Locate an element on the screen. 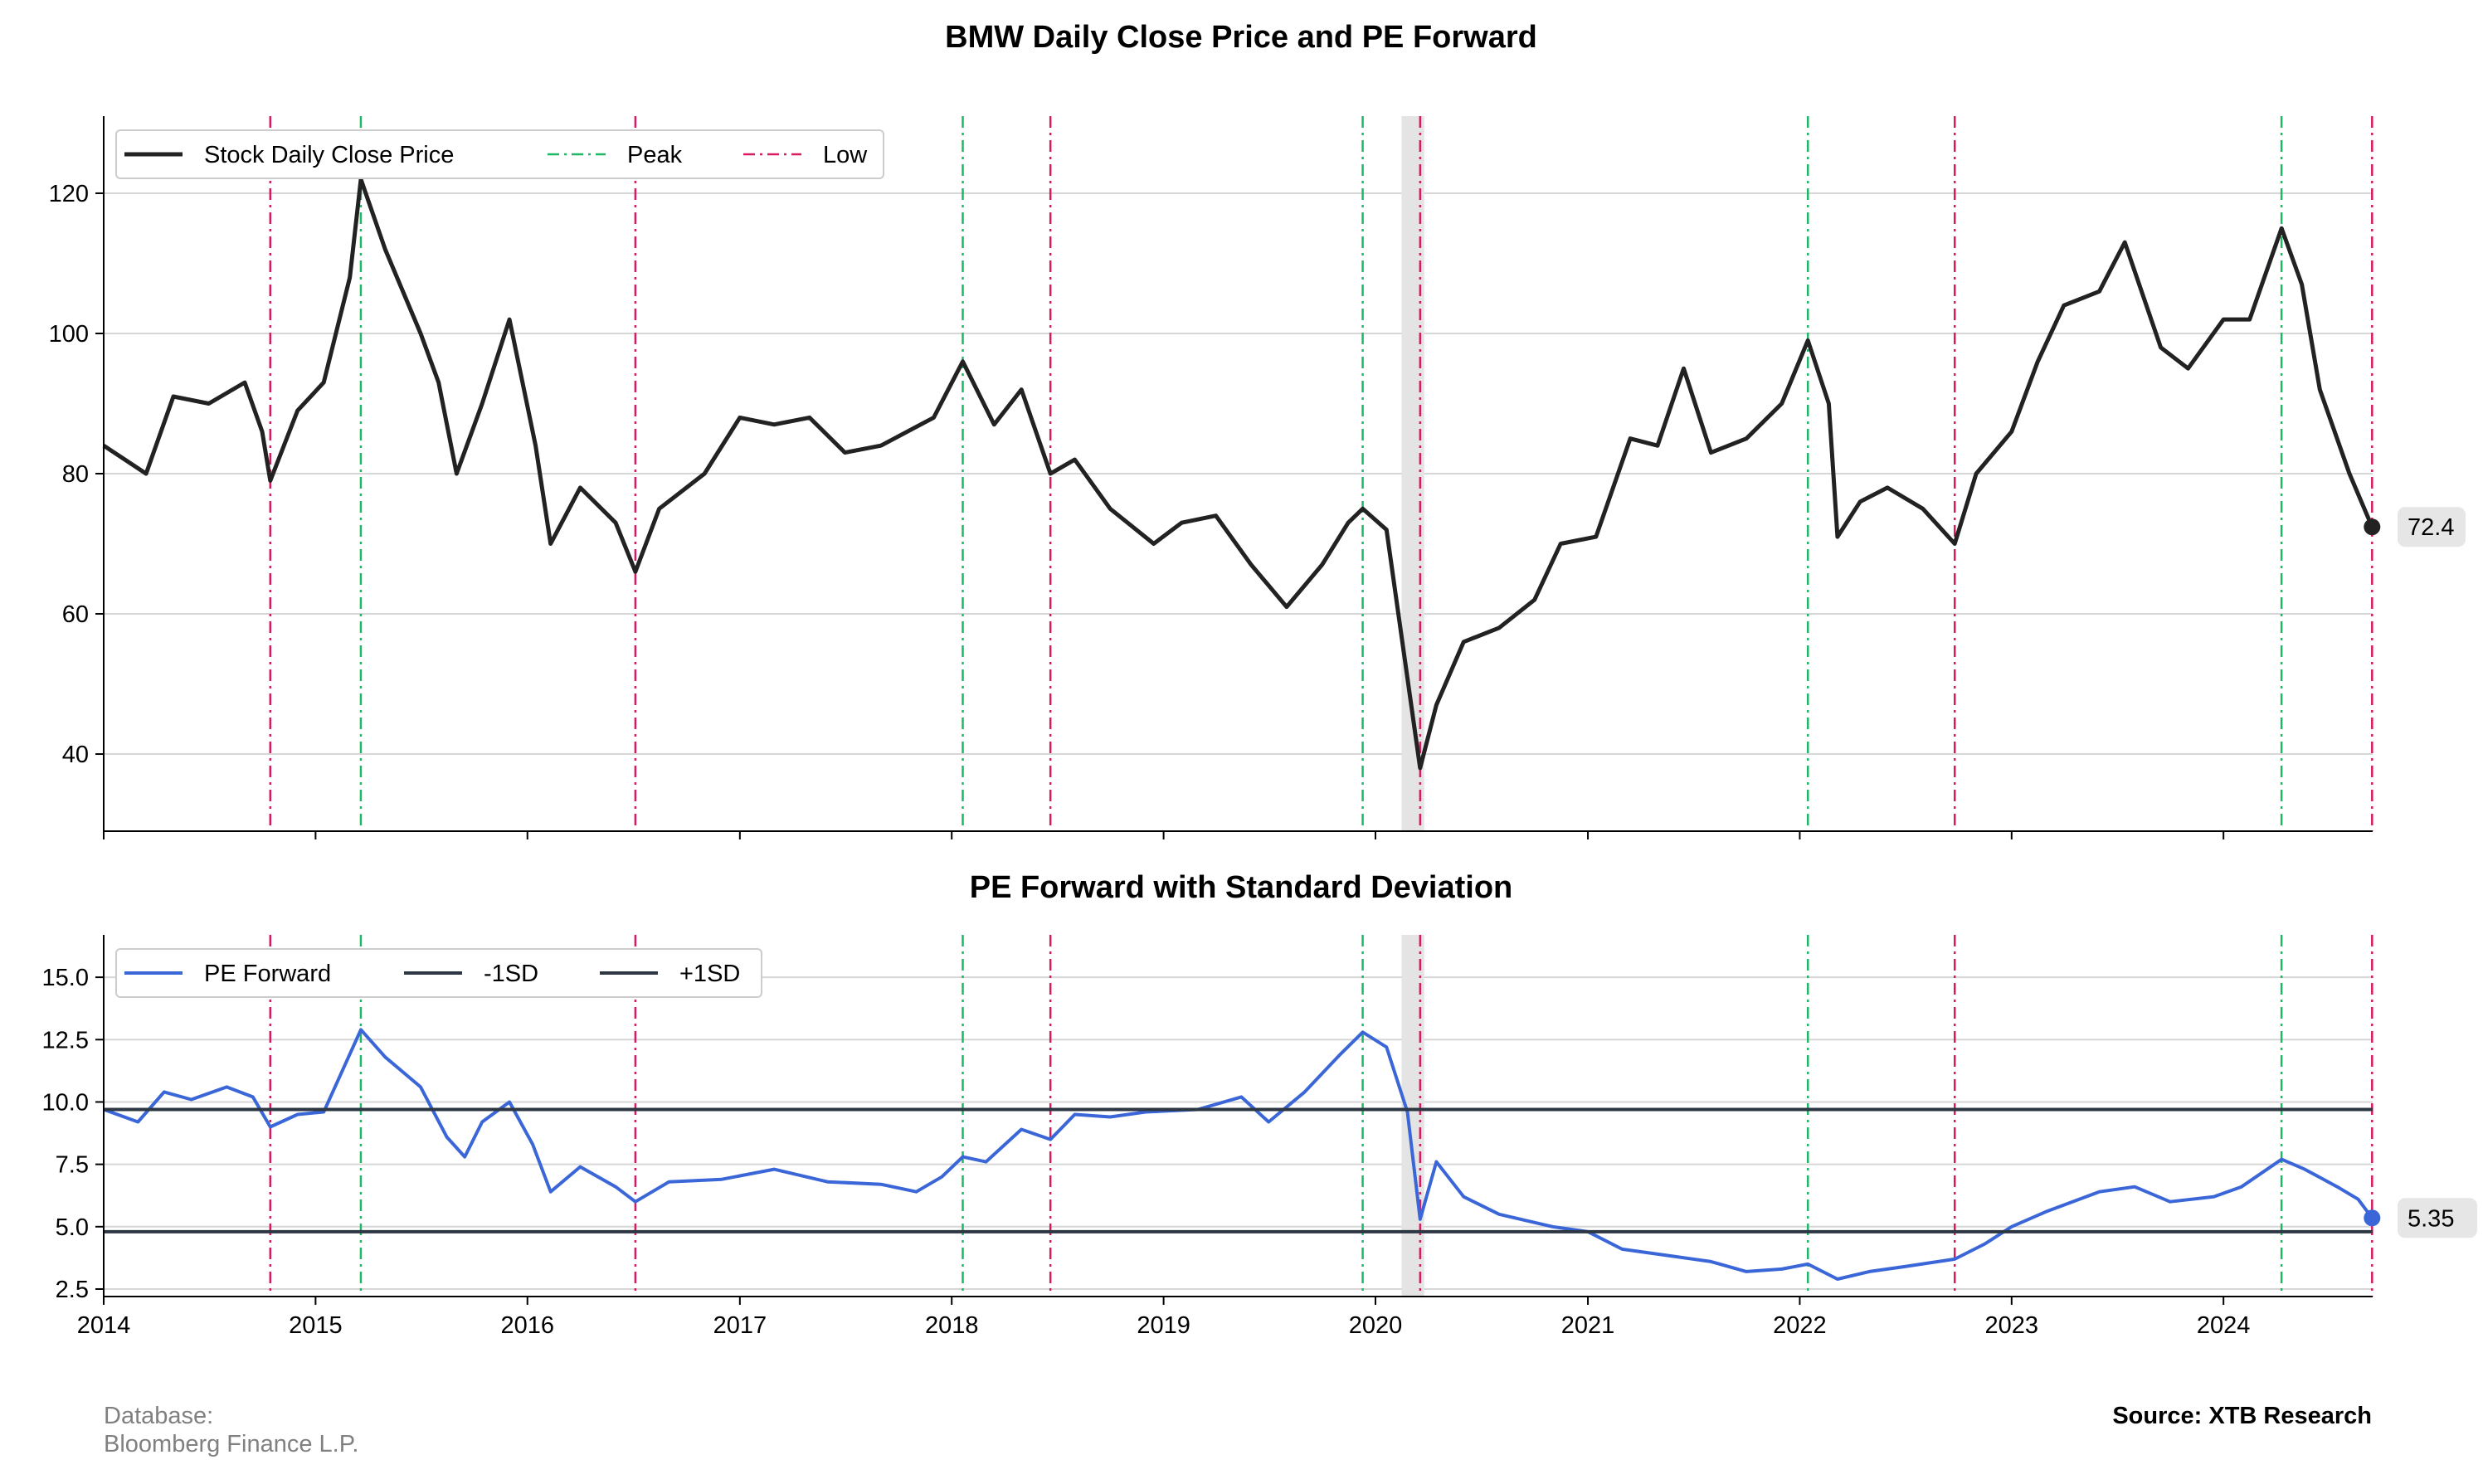 The width and height of the screenshot is (2483, 1484). price-chart-legend: Stock Daily Close Price Peak Low is located at coordinates (500, 154).